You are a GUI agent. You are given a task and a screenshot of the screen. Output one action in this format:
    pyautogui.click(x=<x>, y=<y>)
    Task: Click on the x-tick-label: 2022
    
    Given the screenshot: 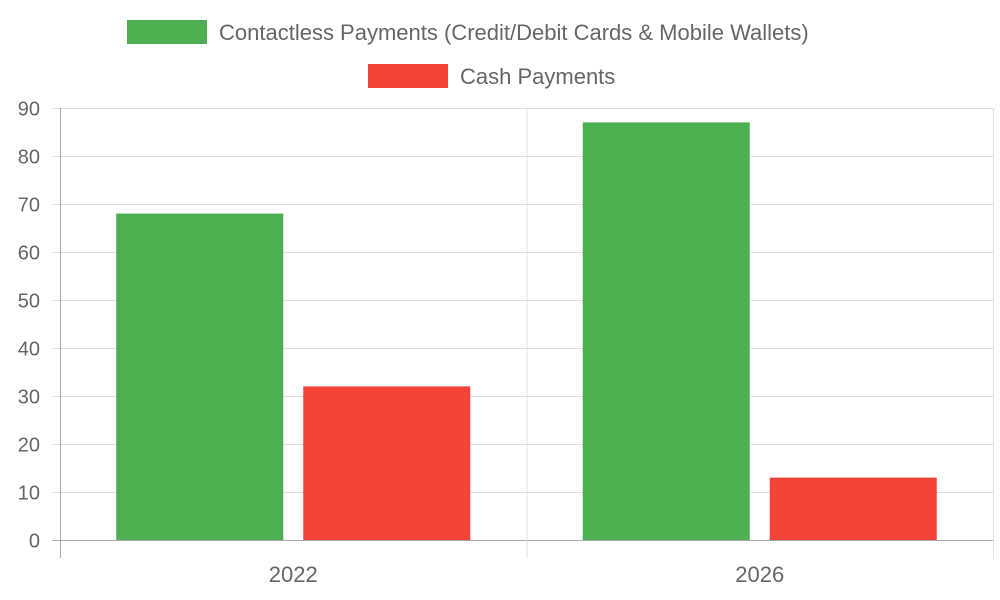 What is the action you would take?
    pyautogui.click(x=293, y=574)
    